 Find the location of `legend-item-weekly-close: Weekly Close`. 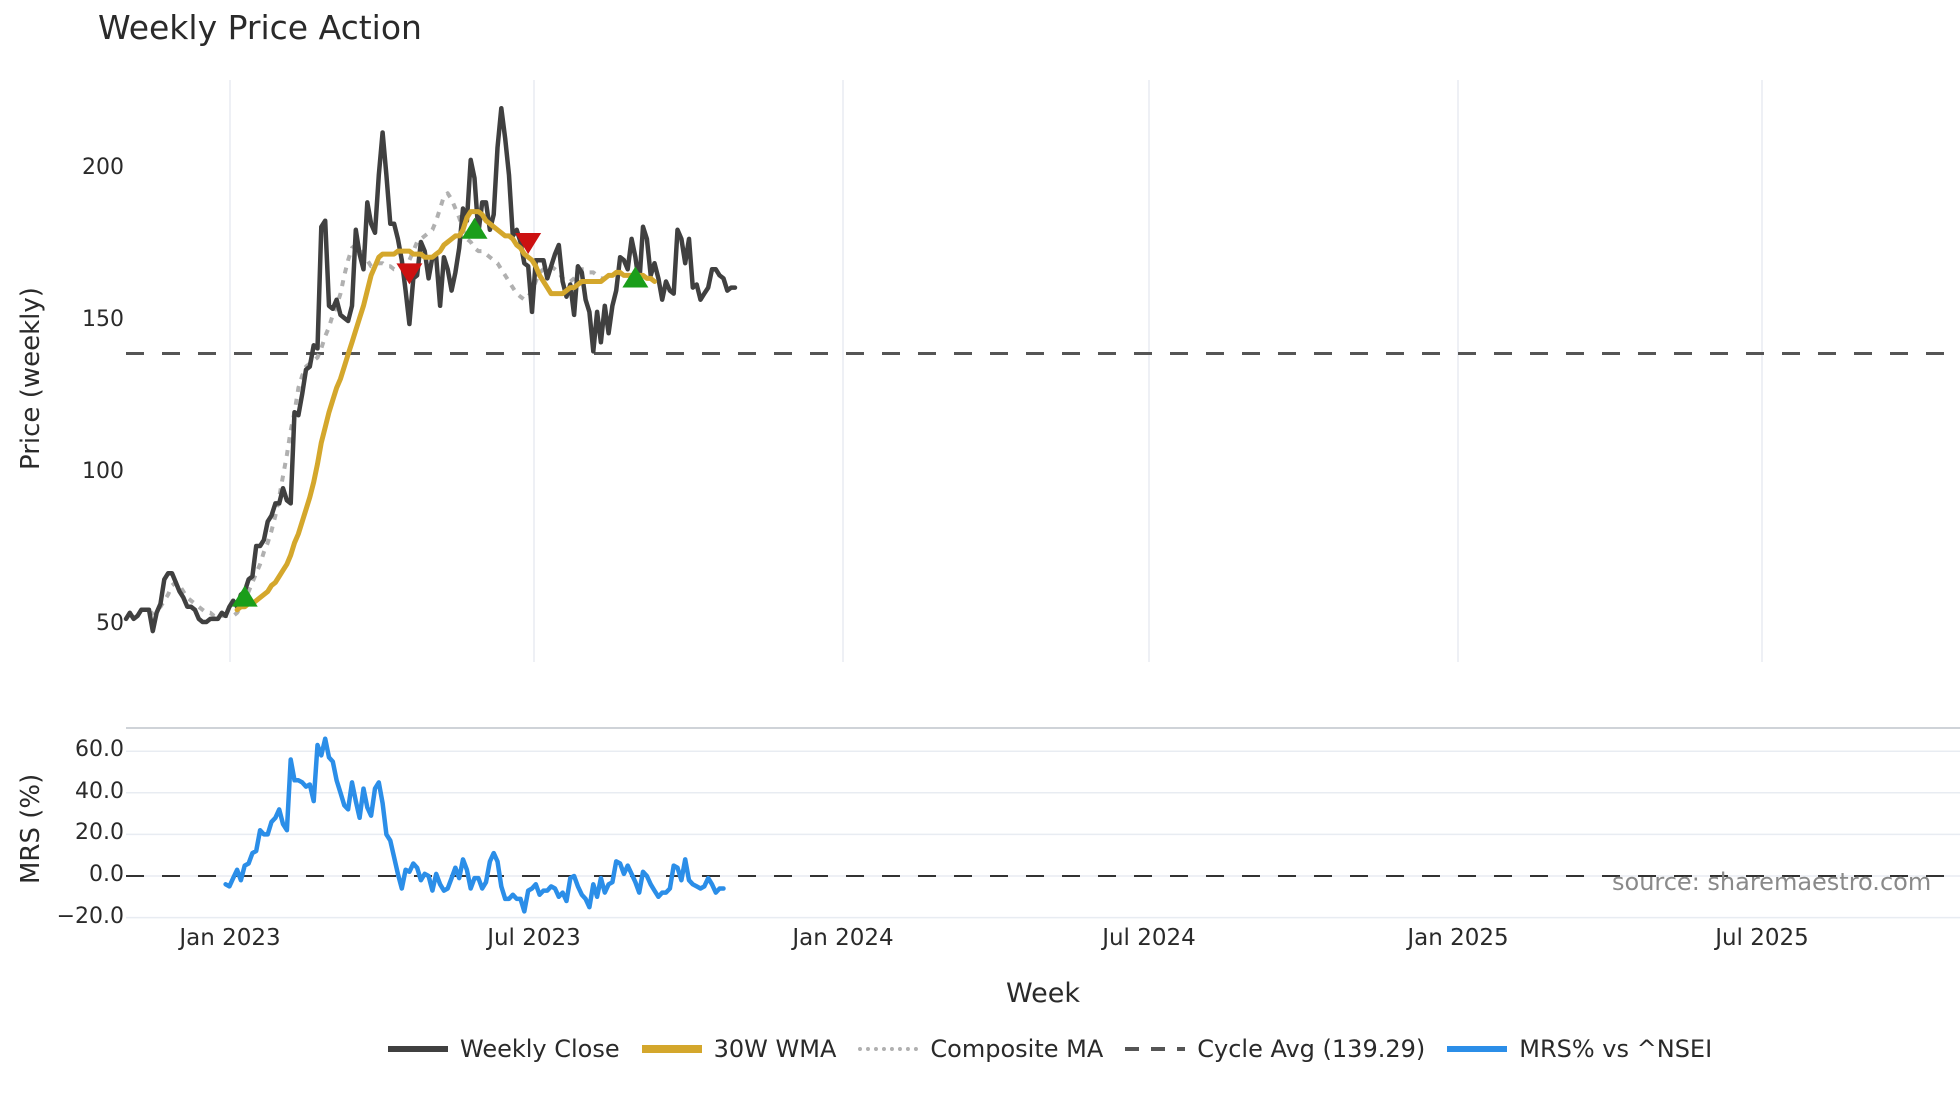

legend-item-weekly-close: Weekly Close is located at coordinates (504, 1049).